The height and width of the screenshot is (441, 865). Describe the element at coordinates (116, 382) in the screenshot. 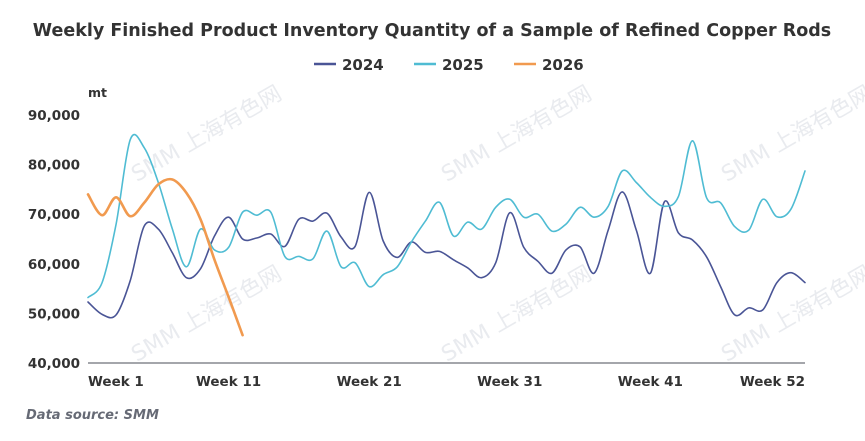

I see `x-tick-label: Week 1` at that location.